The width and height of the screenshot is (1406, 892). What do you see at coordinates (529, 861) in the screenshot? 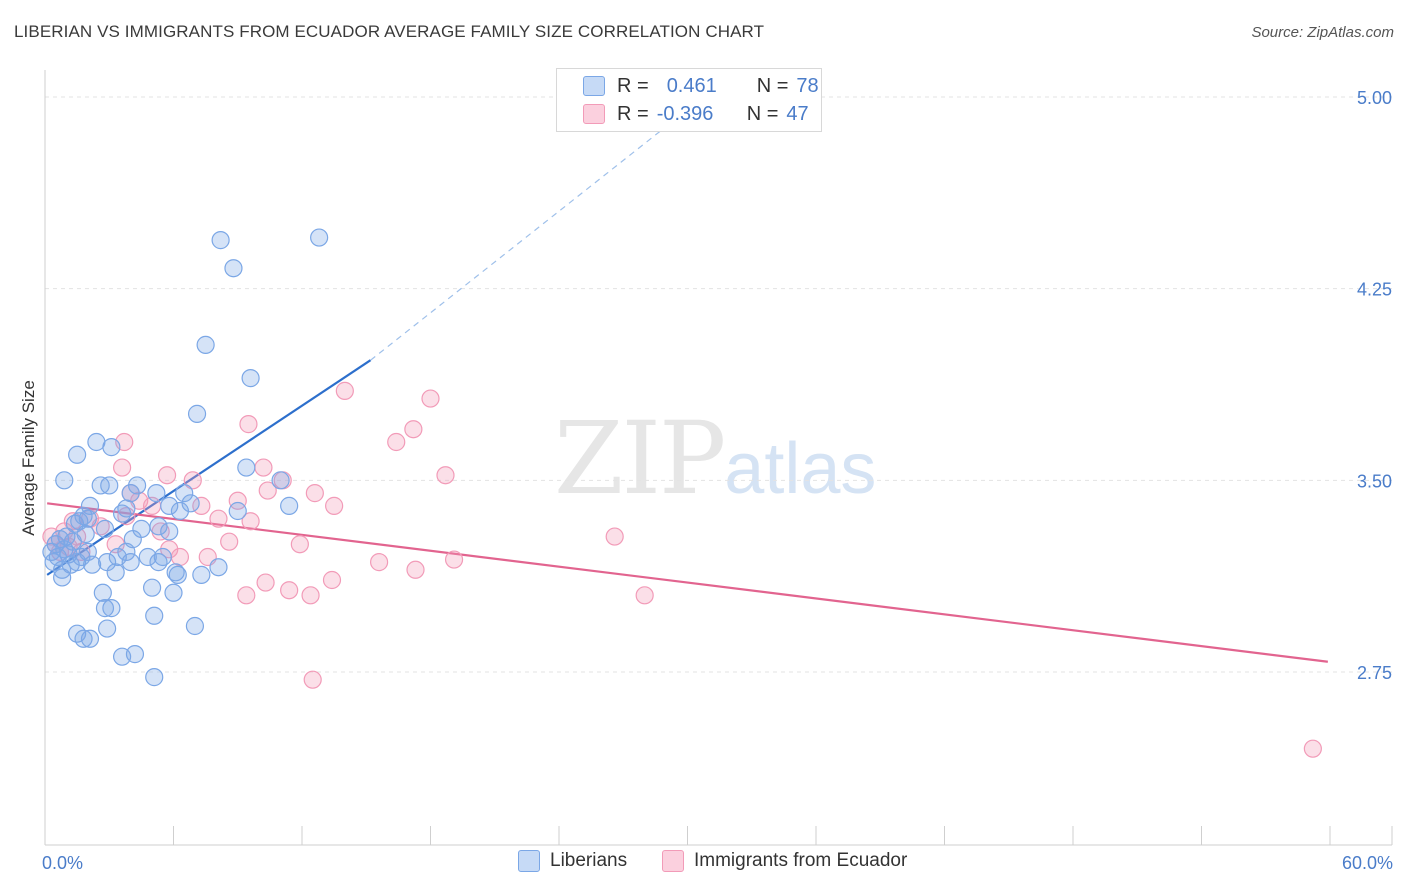
I see `liberians-swatch` at bounding box center [529, 861].